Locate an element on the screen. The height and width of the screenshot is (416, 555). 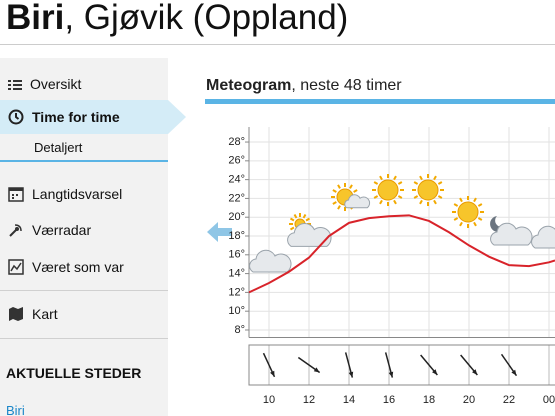
y-tick-label: 20° is located at coordinates (236, 217).